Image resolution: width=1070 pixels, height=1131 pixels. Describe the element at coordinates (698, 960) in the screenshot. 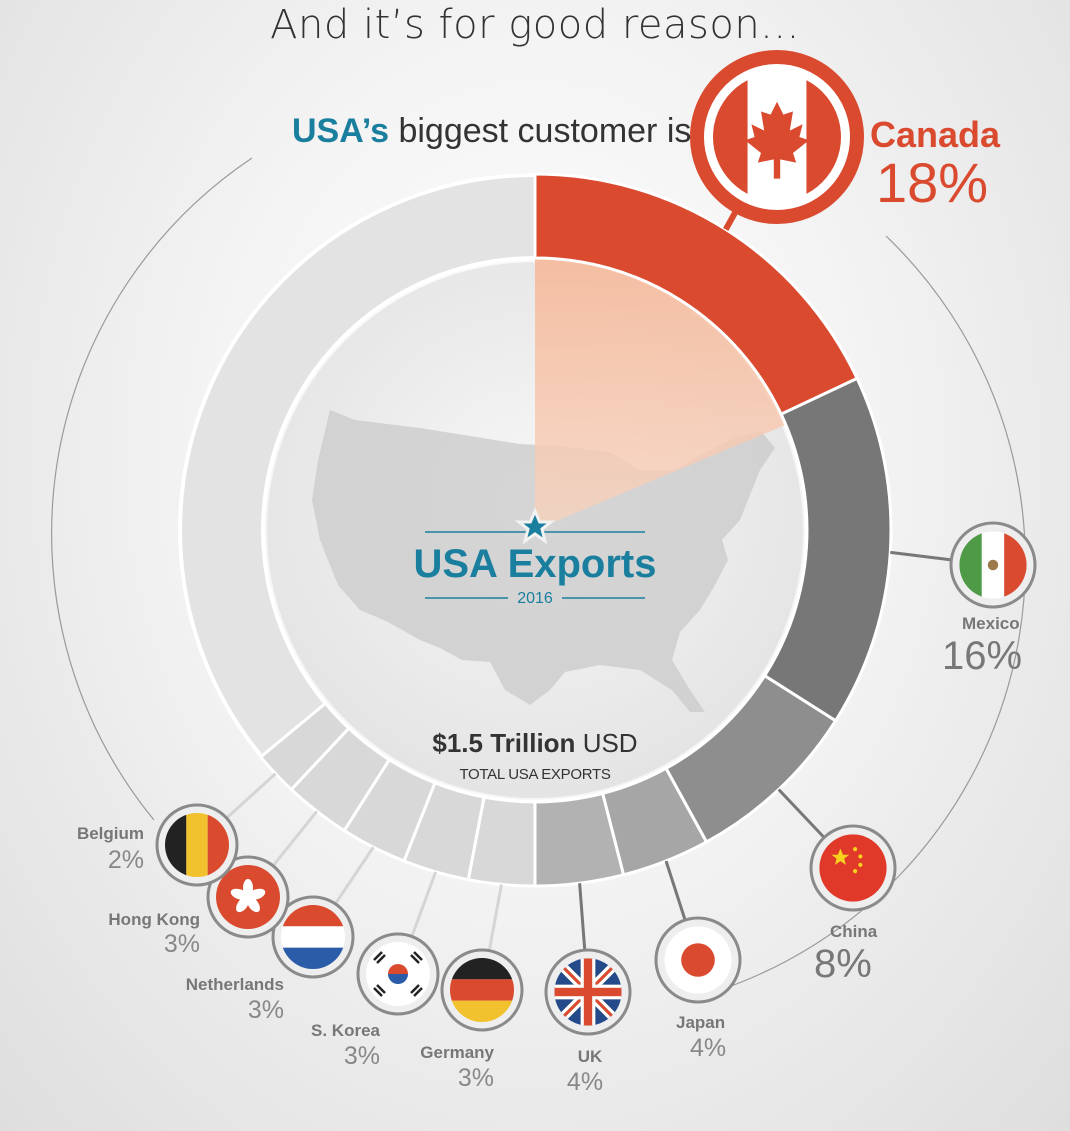

I see `japan-flag-icon` at that location.